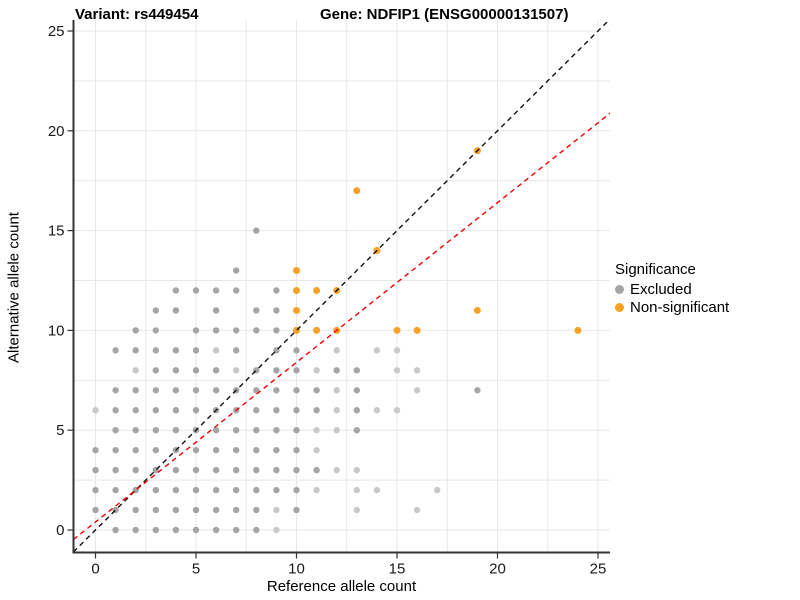 The image size is (800, 600). What do you see at coordinates (137, 14) in the screenshot?
I see `variant-title: Variant: rs449454` at bounding box center [137, 14].